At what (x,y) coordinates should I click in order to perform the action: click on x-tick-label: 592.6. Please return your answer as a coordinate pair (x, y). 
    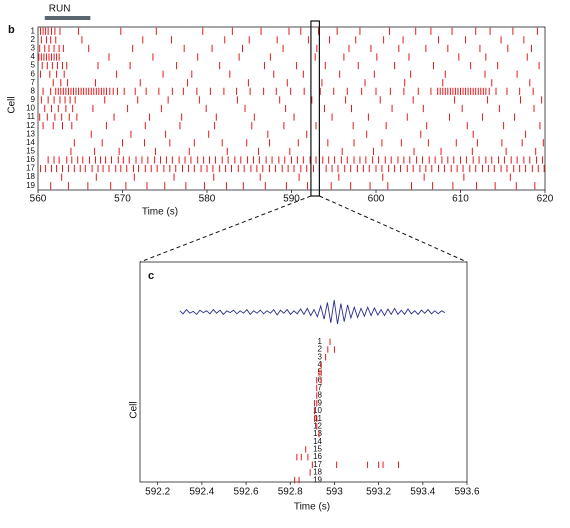
    Looking at the image, I should click on (246, 492).